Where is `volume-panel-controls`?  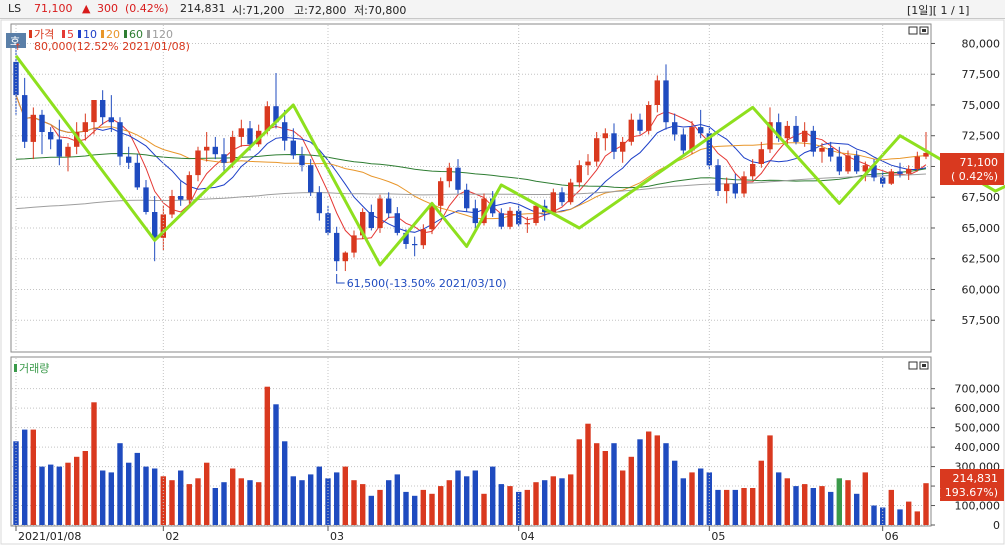
volume-panel-controls is located at coordinates (918, 365).